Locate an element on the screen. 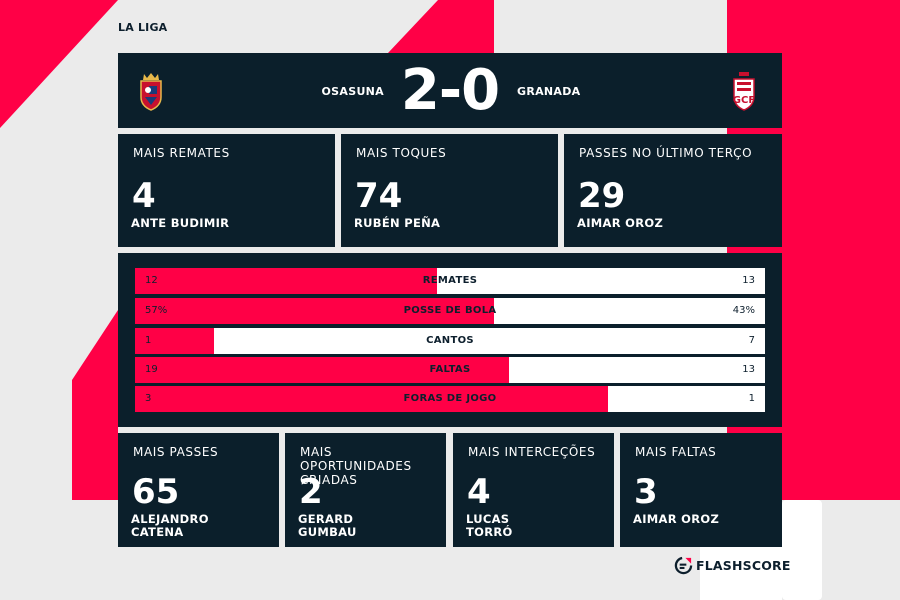 The height and width of the screenshot is (600, 900). stat-card-value: 3 is located at coordinates (646, 492).